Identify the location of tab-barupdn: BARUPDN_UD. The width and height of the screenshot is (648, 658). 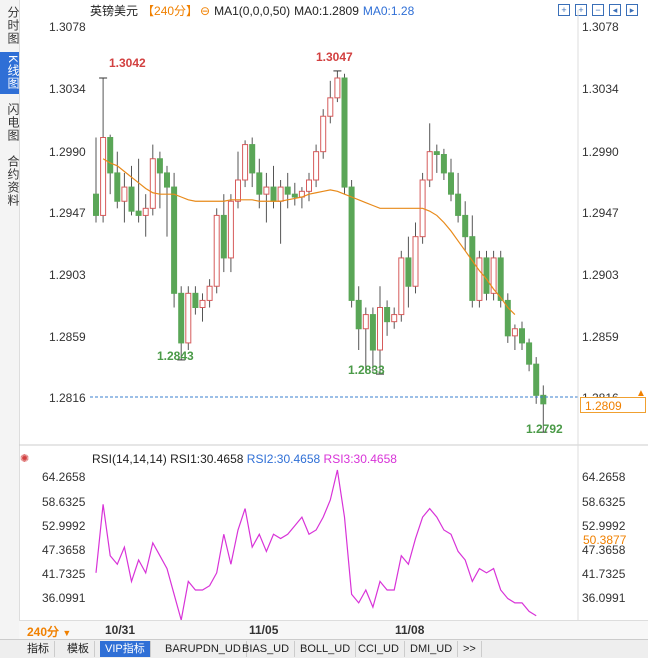
(203, 649).